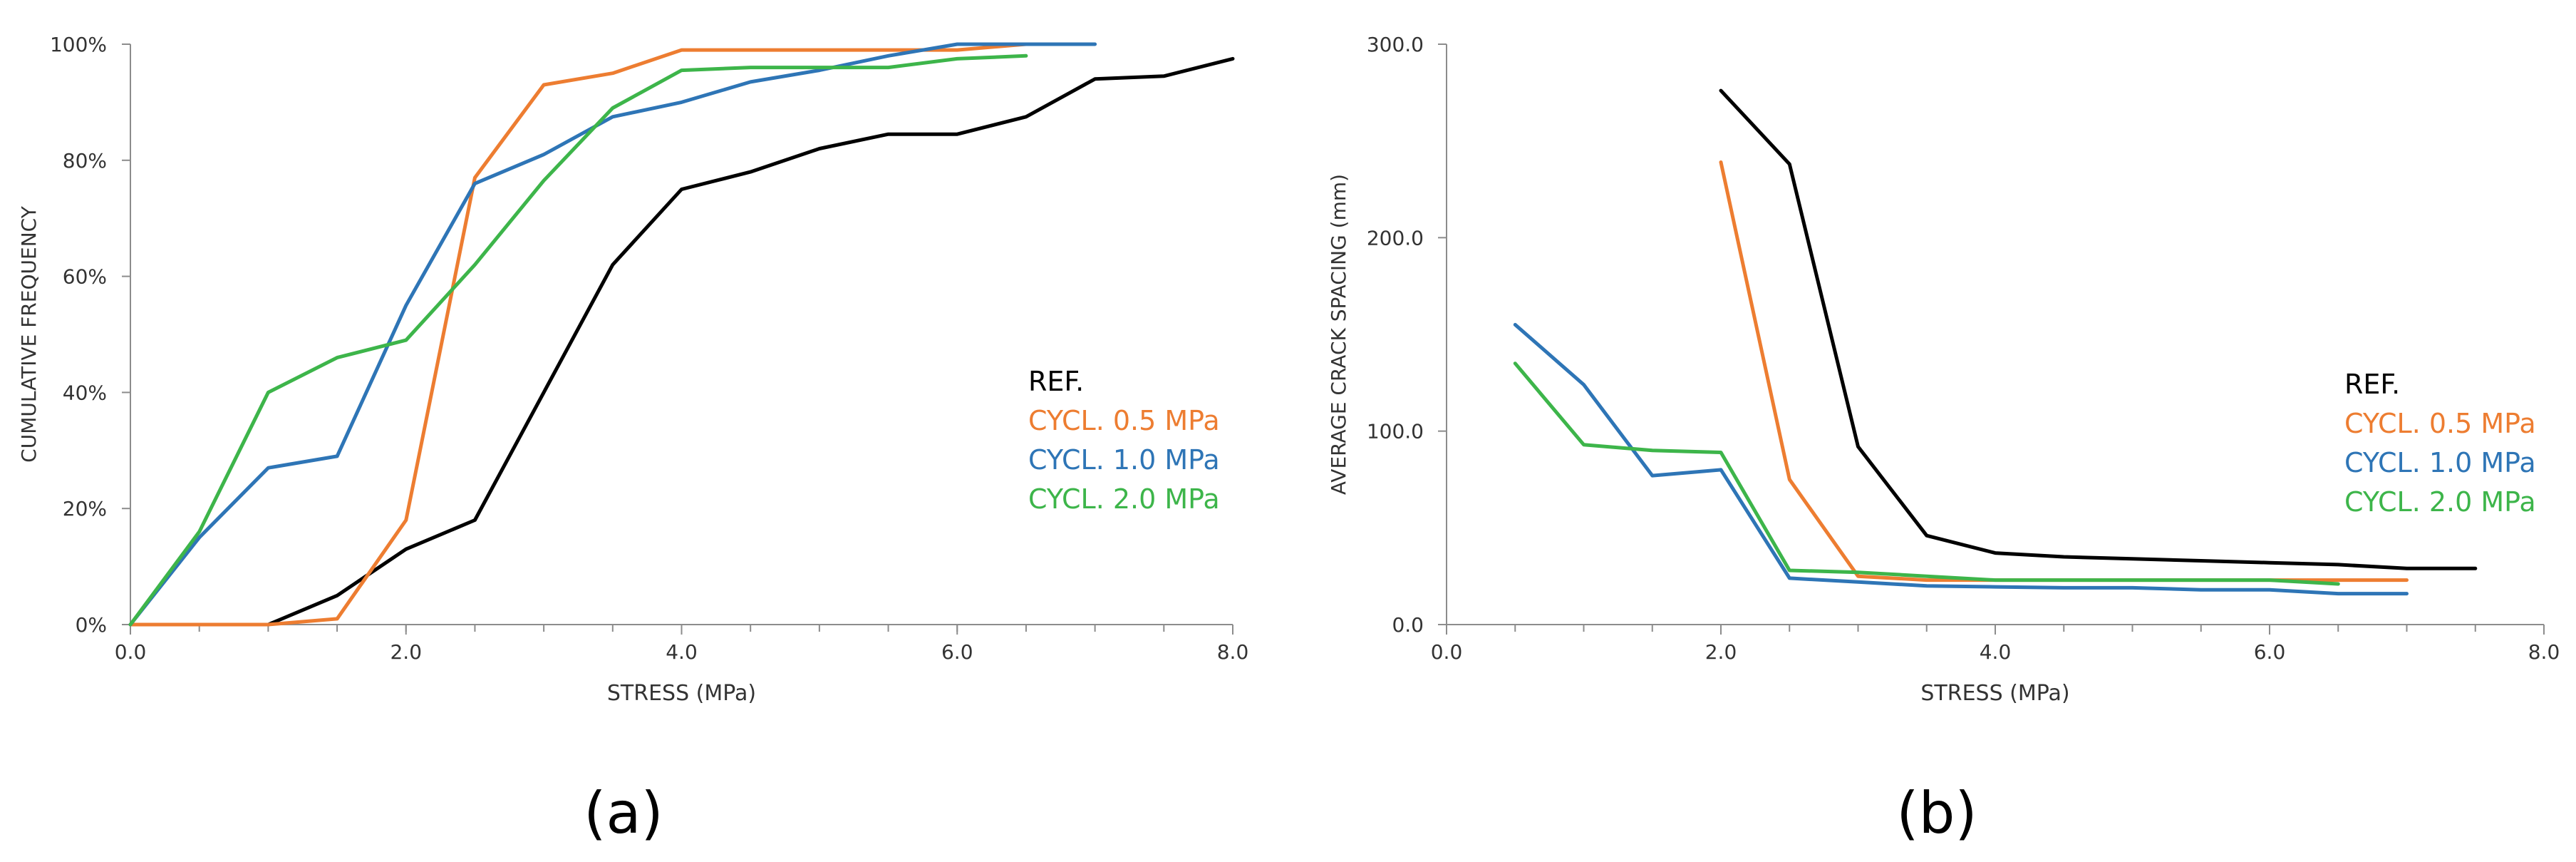 The width and height of the screenshot is (2576, 862). Describe the element at coordinates (1395, 431) in the screenshot. I see `y-tick-label: 100.0` at that location.